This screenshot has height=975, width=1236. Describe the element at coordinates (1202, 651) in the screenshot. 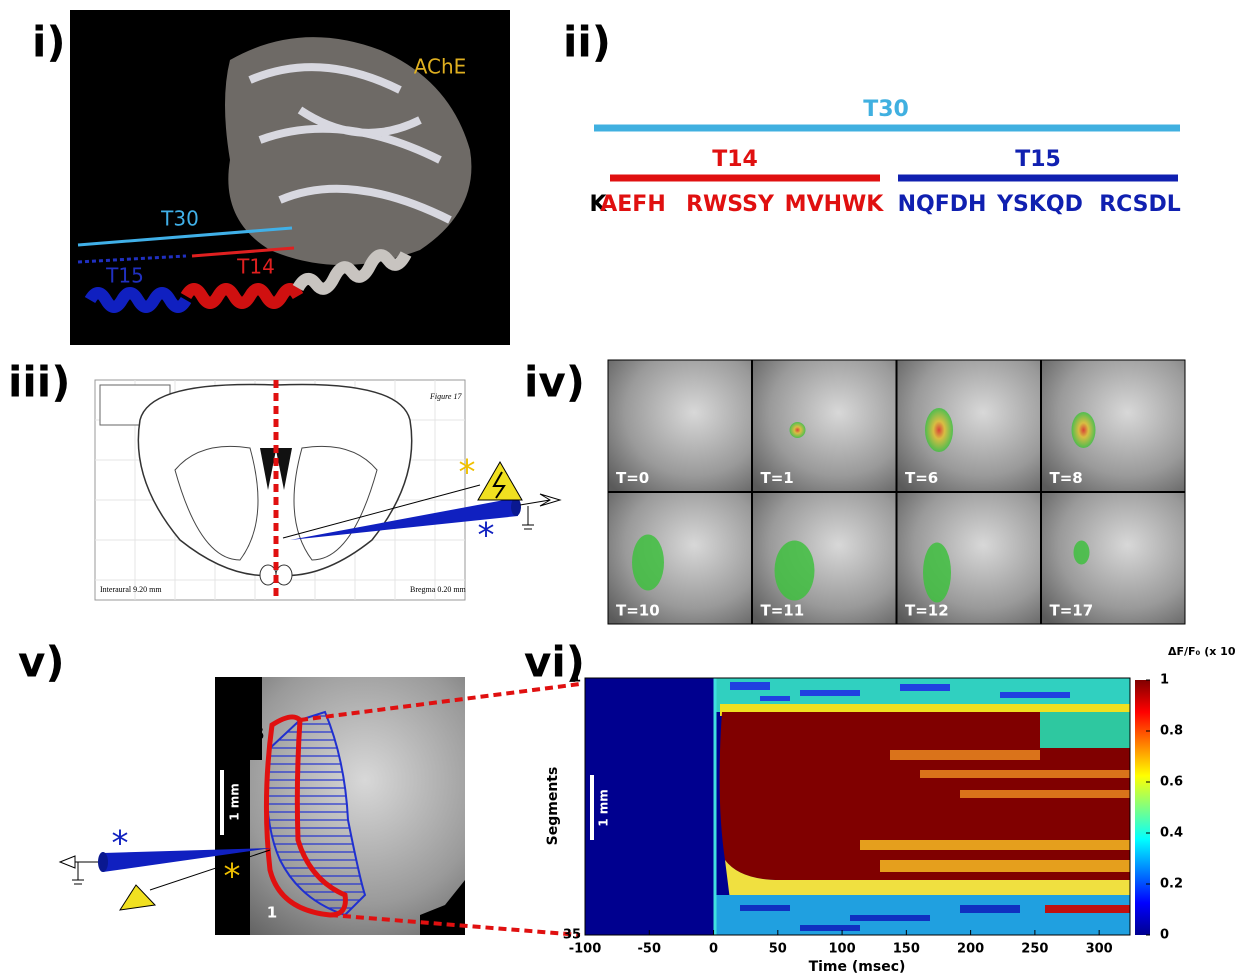

I see `colorbar-title: ΔF/F₀ (x 10⁻³)` at that location.